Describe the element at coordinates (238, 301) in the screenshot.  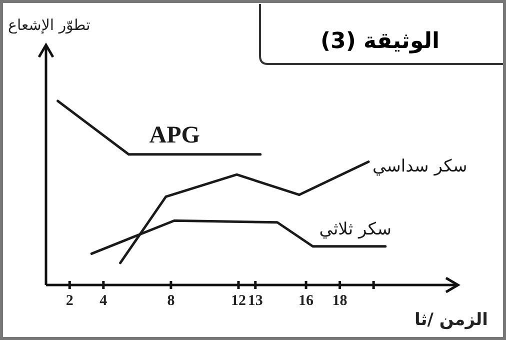
I see `x-tick-label: 12` at that location.